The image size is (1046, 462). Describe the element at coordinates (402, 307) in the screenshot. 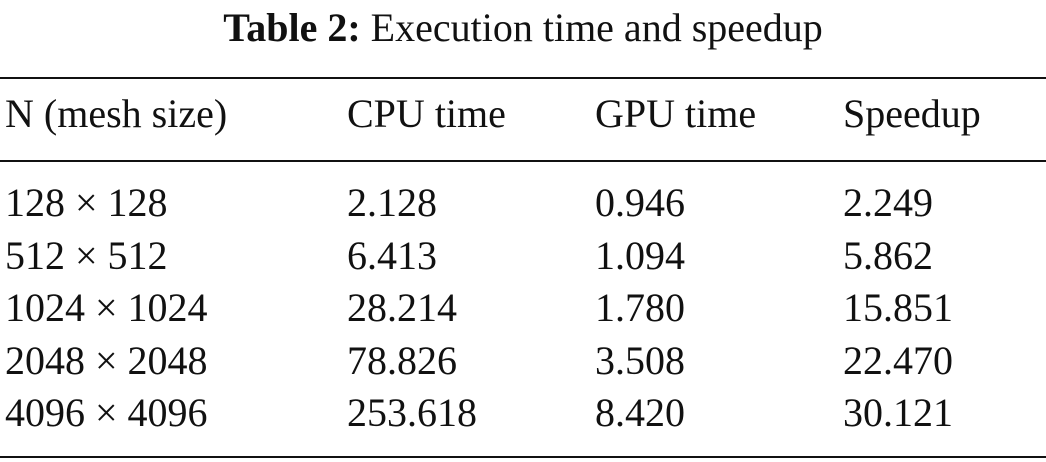

I see `table-cell: 28.214` at that location.